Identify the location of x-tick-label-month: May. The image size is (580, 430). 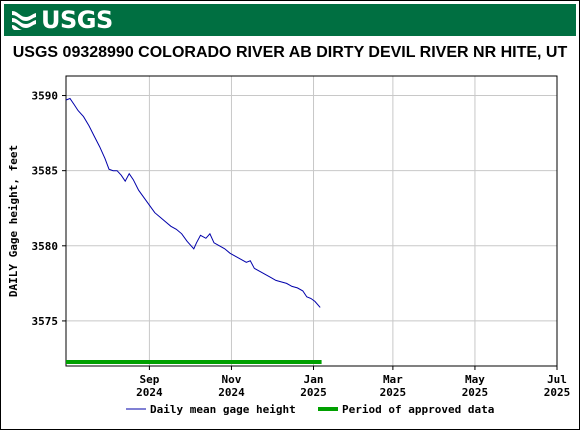
(475, 379).